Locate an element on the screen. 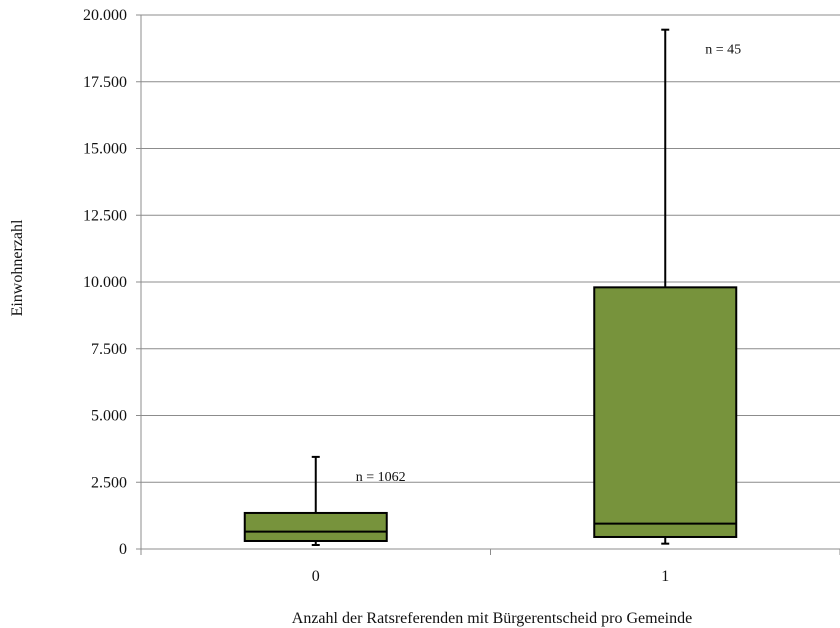 The width and height of the screenshot is (840, 628). y-tick-label: 2.500 is located at coordinates (109, 482).